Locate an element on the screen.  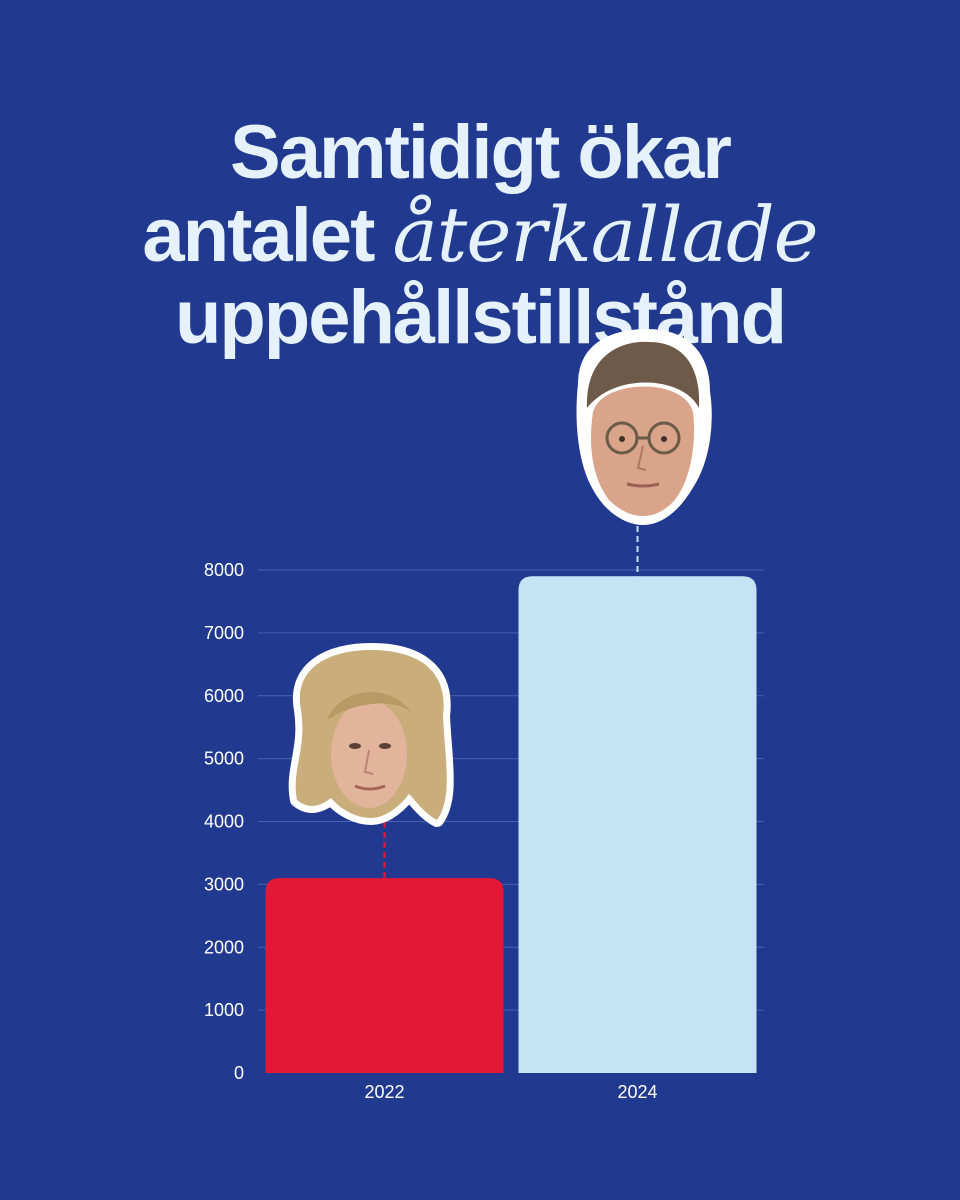
y-tick-label-4000: 4000 is located at coordinates (224, 822).